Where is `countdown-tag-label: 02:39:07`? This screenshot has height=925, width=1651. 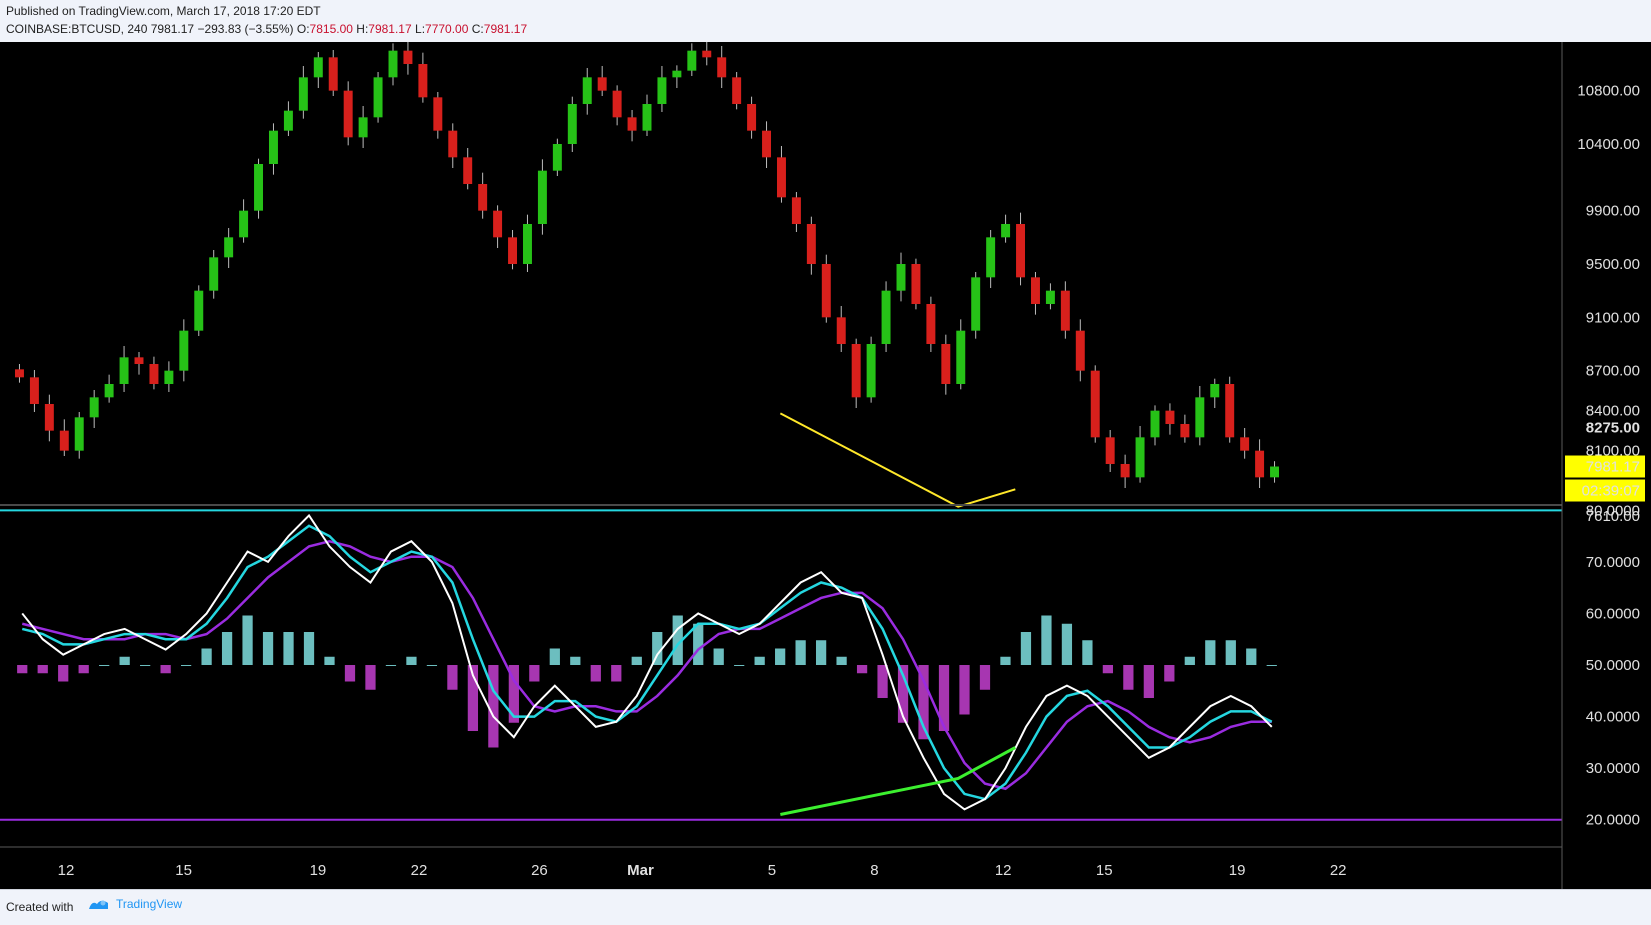
countdown-tag-label: 02:39:07 is located at coordinates (1611, 491).